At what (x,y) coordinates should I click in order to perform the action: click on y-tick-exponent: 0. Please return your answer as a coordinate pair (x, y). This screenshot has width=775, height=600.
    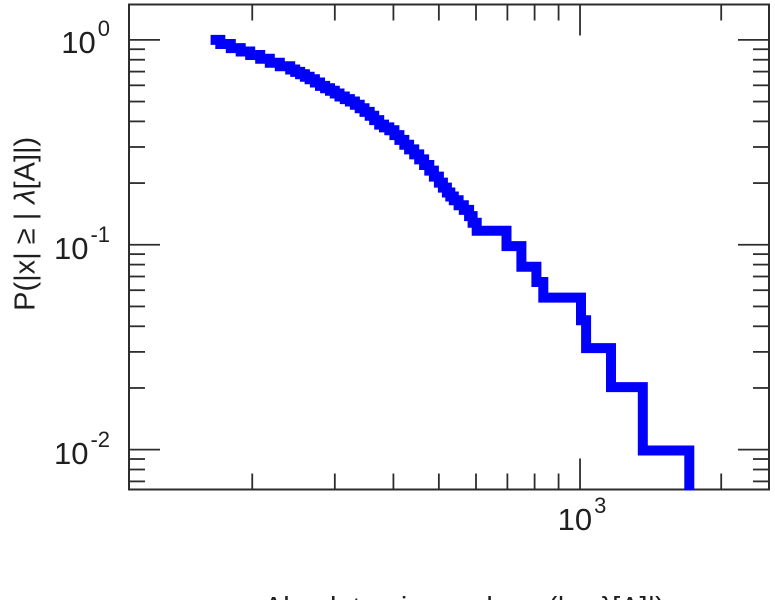
    Looking at the image, I should click on (103, 28).